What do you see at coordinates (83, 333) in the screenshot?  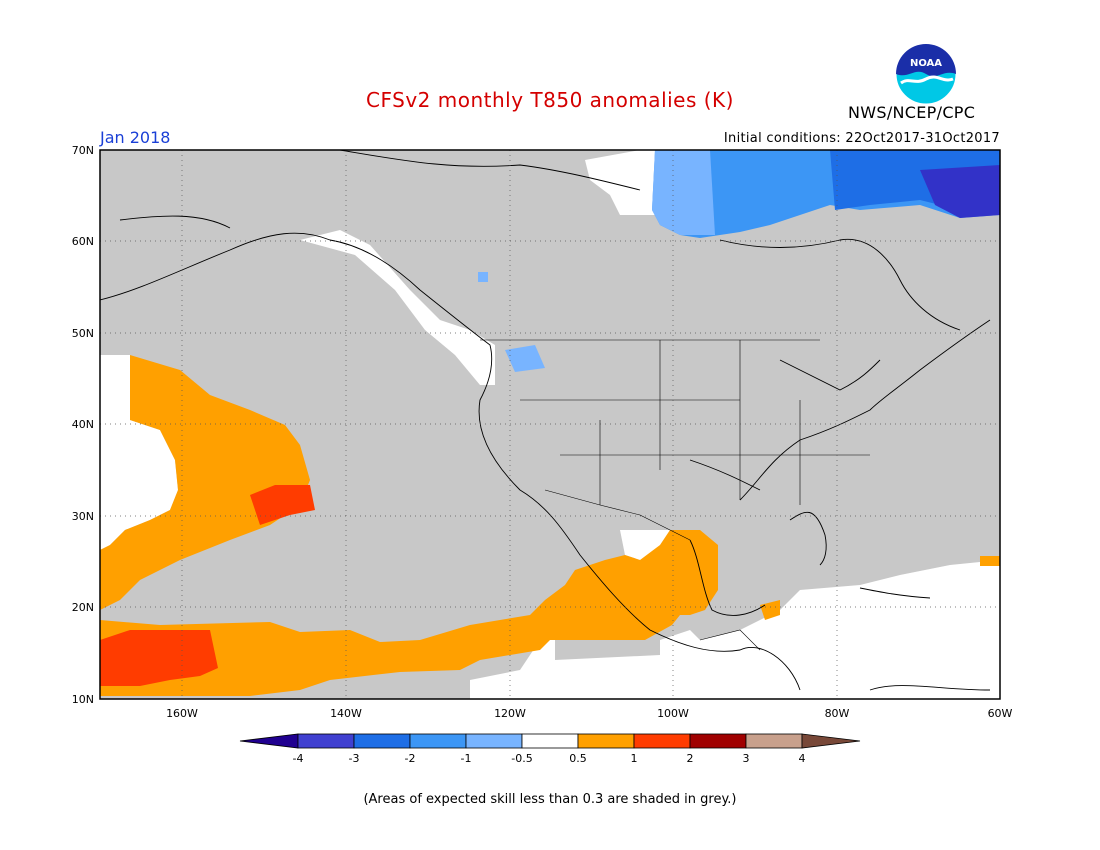 I see `lat-tick-label: 50N` at bounding box center [83, 333].